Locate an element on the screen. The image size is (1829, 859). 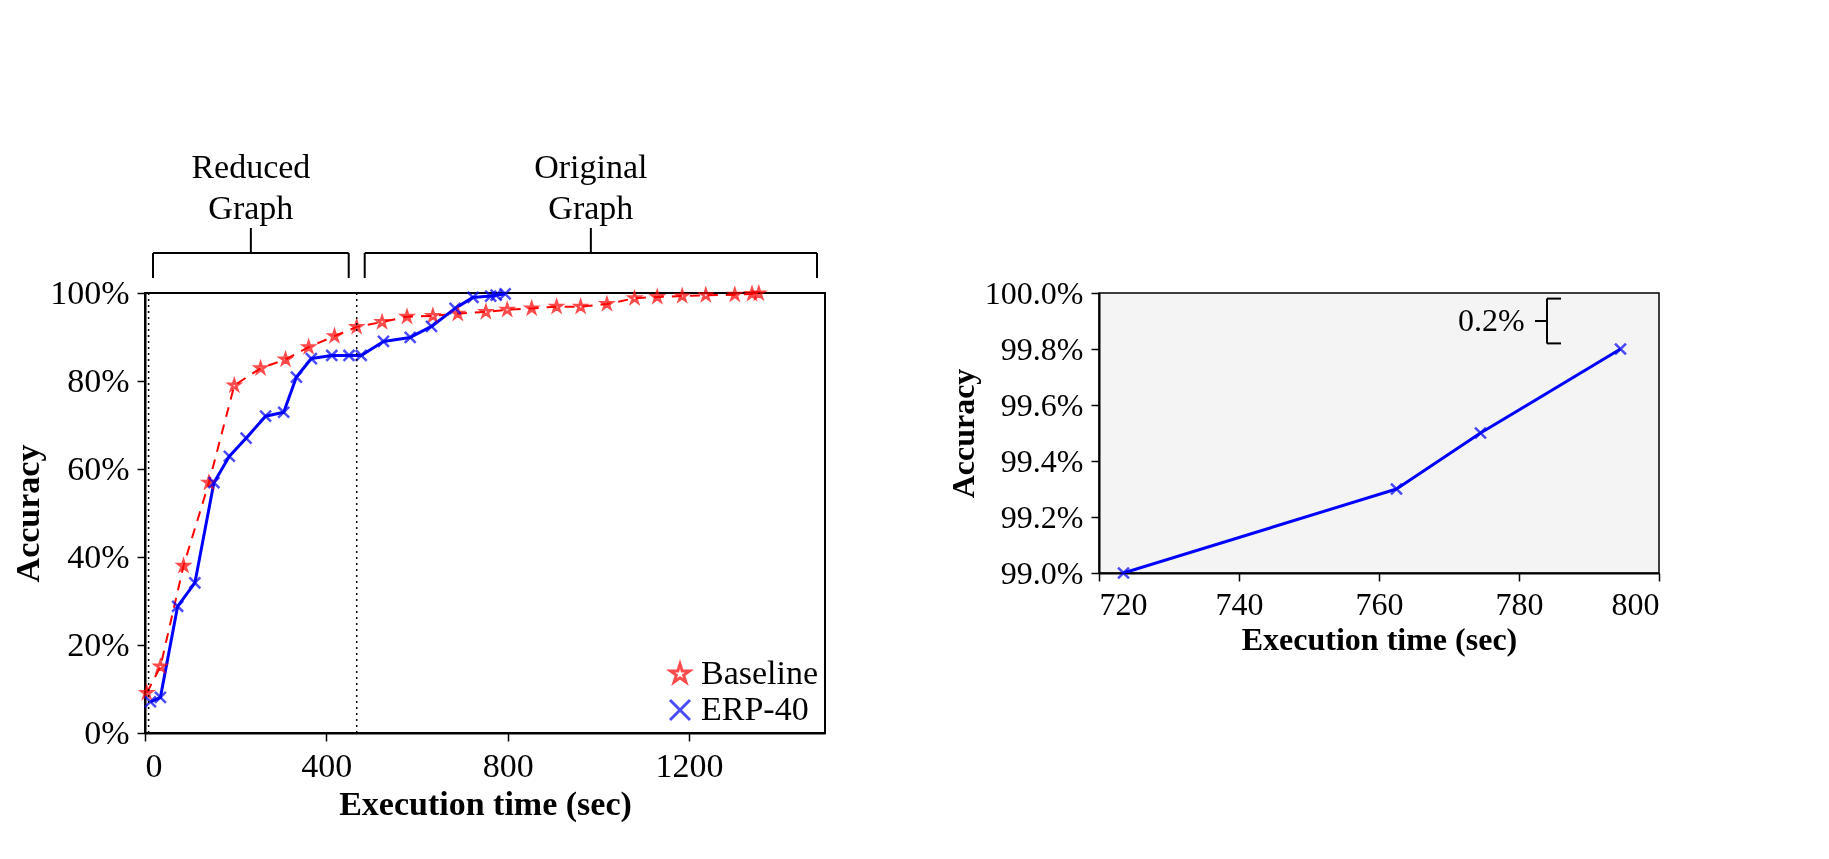
y-tick-label: 60% is located at coordinates (98, 468).